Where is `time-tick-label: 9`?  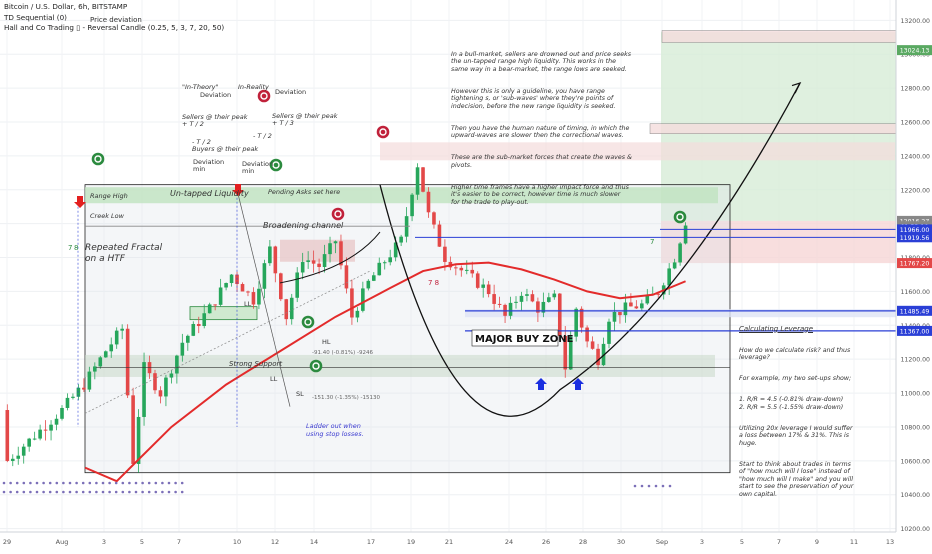
time-tick-label: 9 is located at coordinates (817, 542).